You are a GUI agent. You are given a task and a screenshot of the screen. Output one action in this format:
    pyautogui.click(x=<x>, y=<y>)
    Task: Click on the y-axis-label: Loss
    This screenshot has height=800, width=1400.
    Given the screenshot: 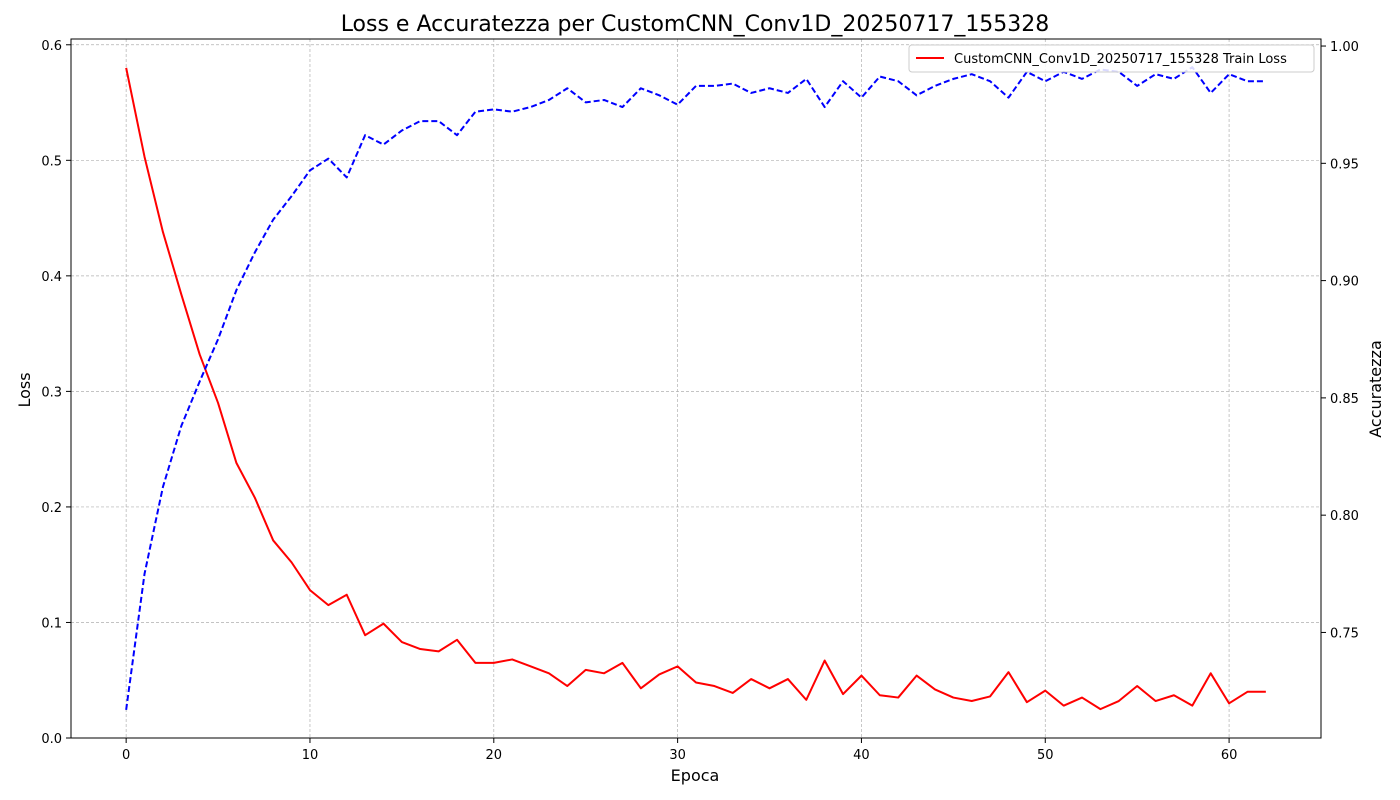 What is the action you would take?
    pyautogui.click(x=24, y=389)
    